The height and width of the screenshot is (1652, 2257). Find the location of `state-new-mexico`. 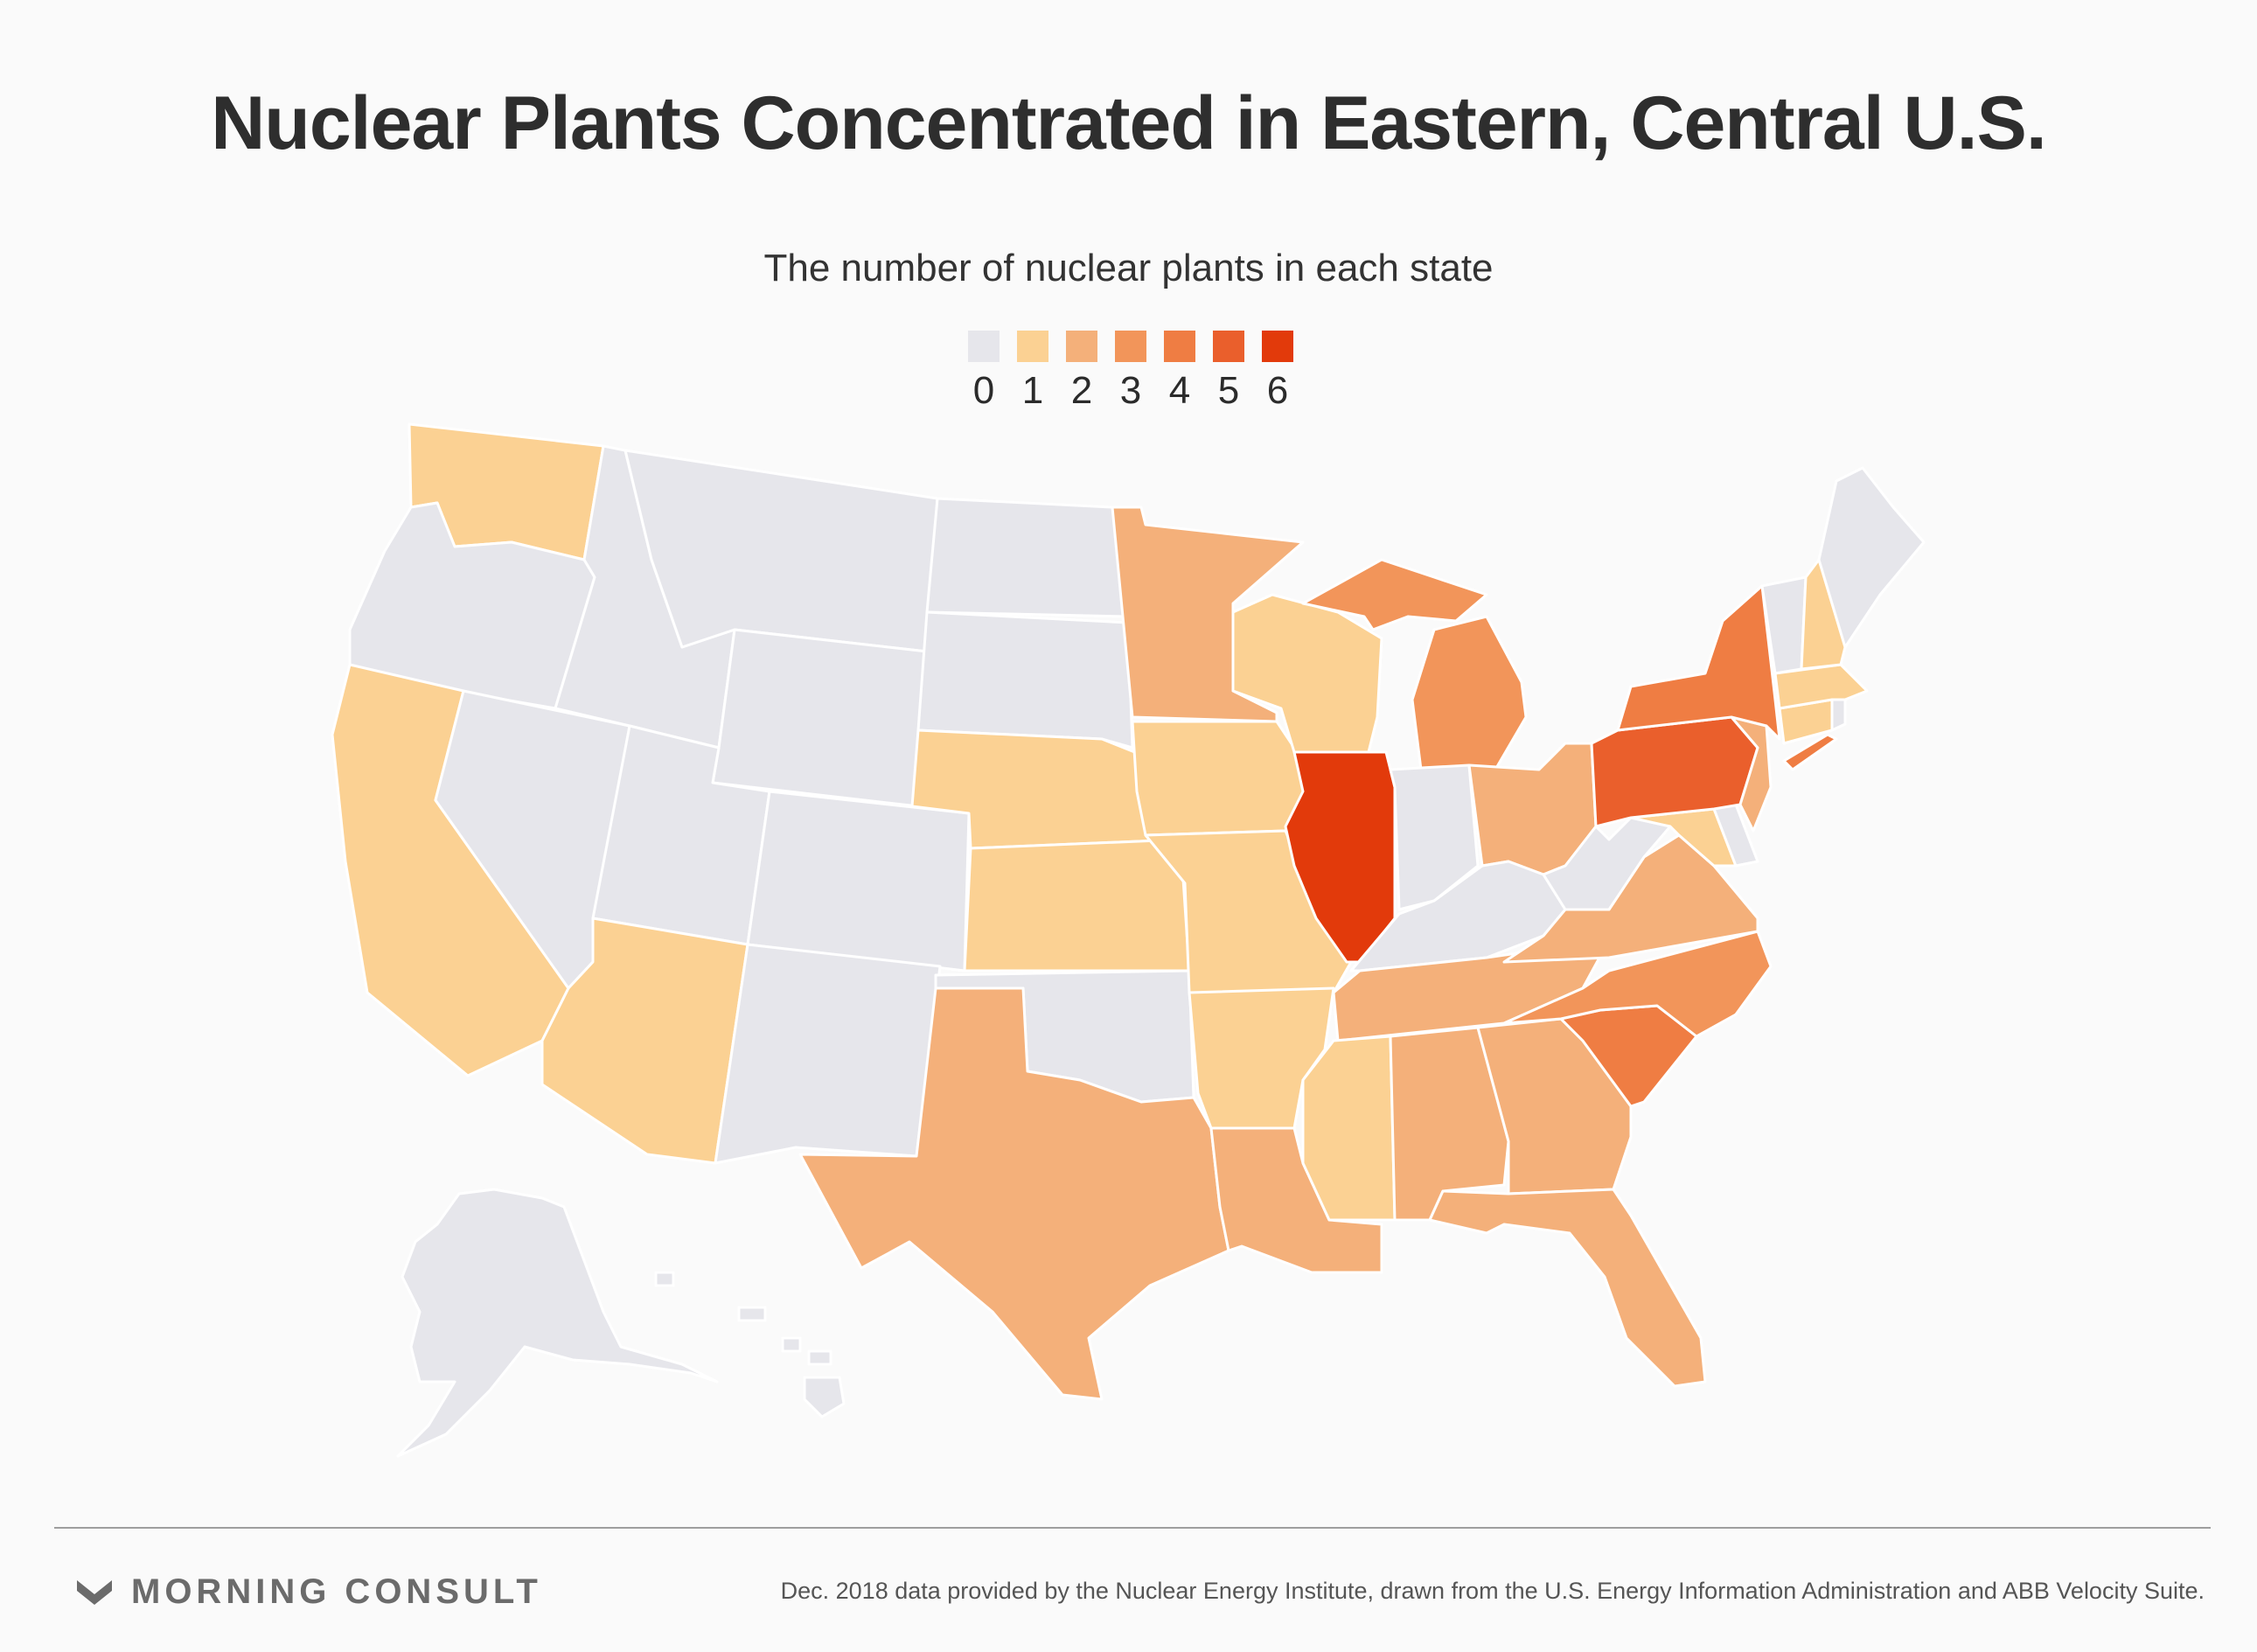

state-new-mexico is located at coordinates (828, 1054).